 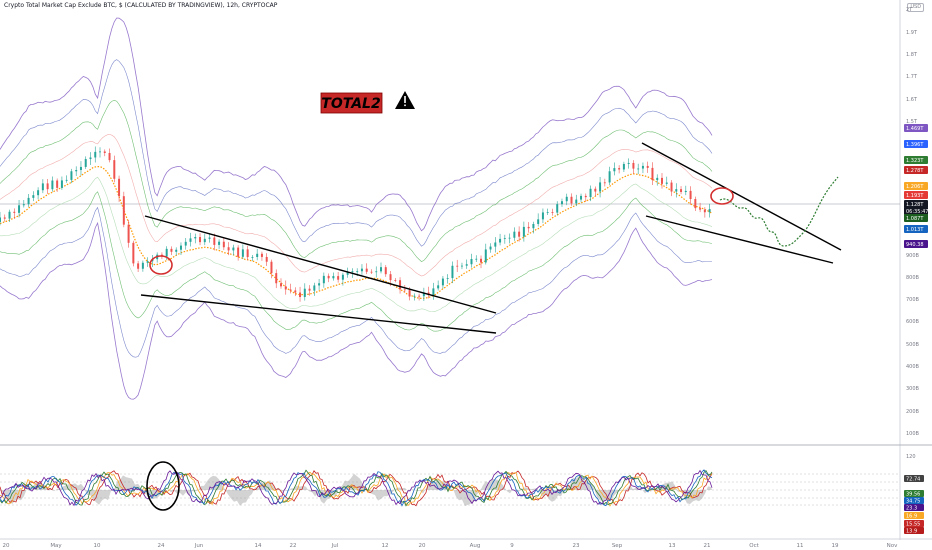 I want to click on price-tick-label: 1.8T, so click(x=912, y=55).